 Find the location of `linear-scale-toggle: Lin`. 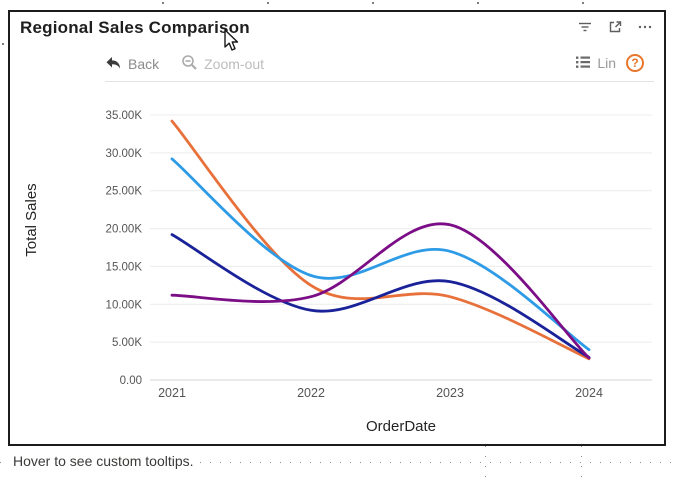

linear-scale-toggle: Lin is located at coordinates (595, 63).